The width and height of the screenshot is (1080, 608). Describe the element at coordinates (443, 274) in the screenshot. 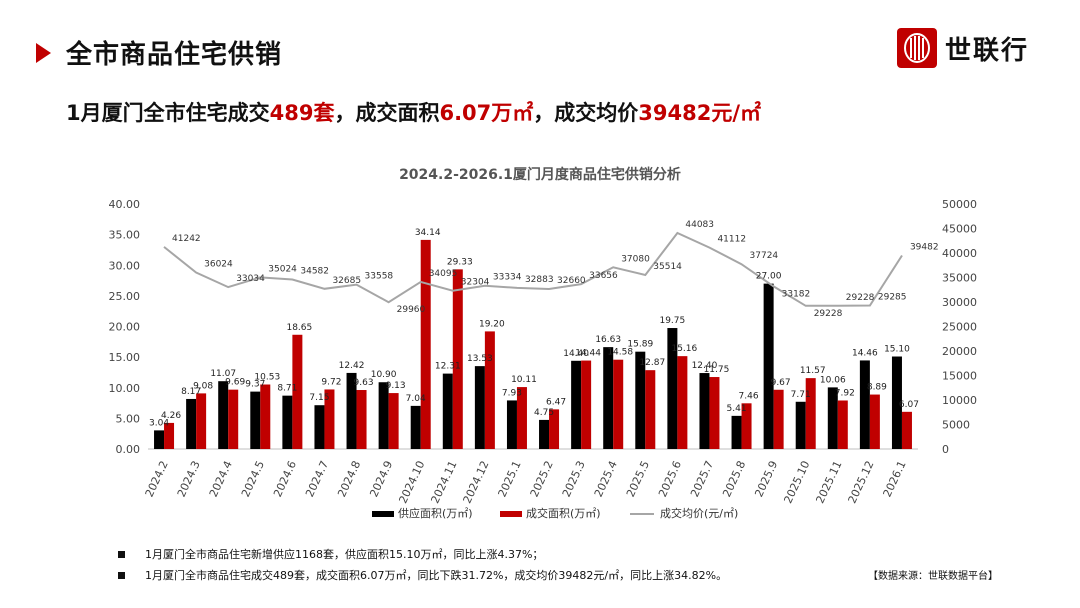

I see `price-data-label: 34095` at that location.